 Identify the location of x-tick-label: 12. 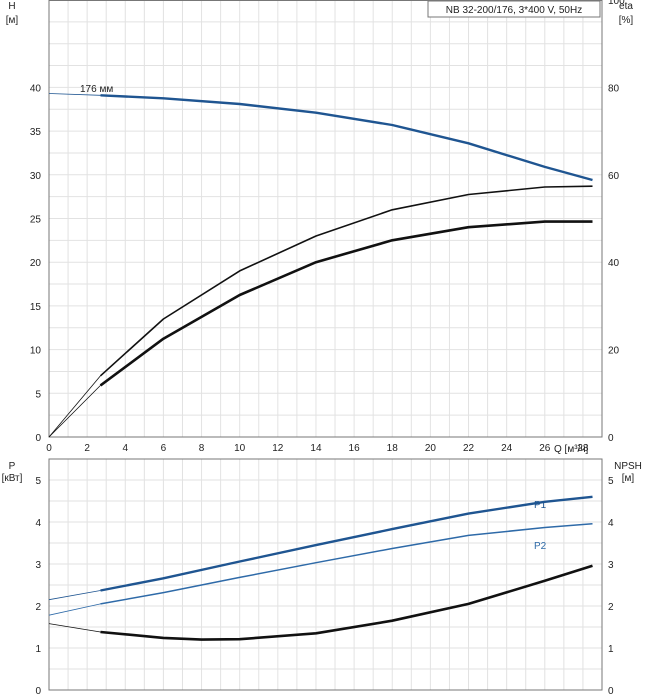
(278, 448).